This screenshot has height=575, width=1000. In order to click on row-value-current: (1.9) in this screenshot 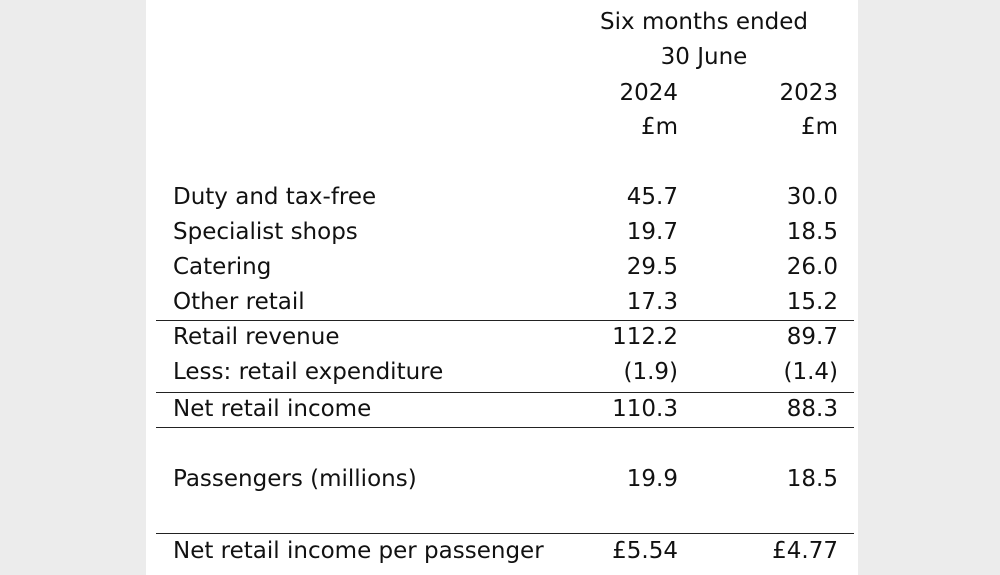, I will do `click(650, 372)`.